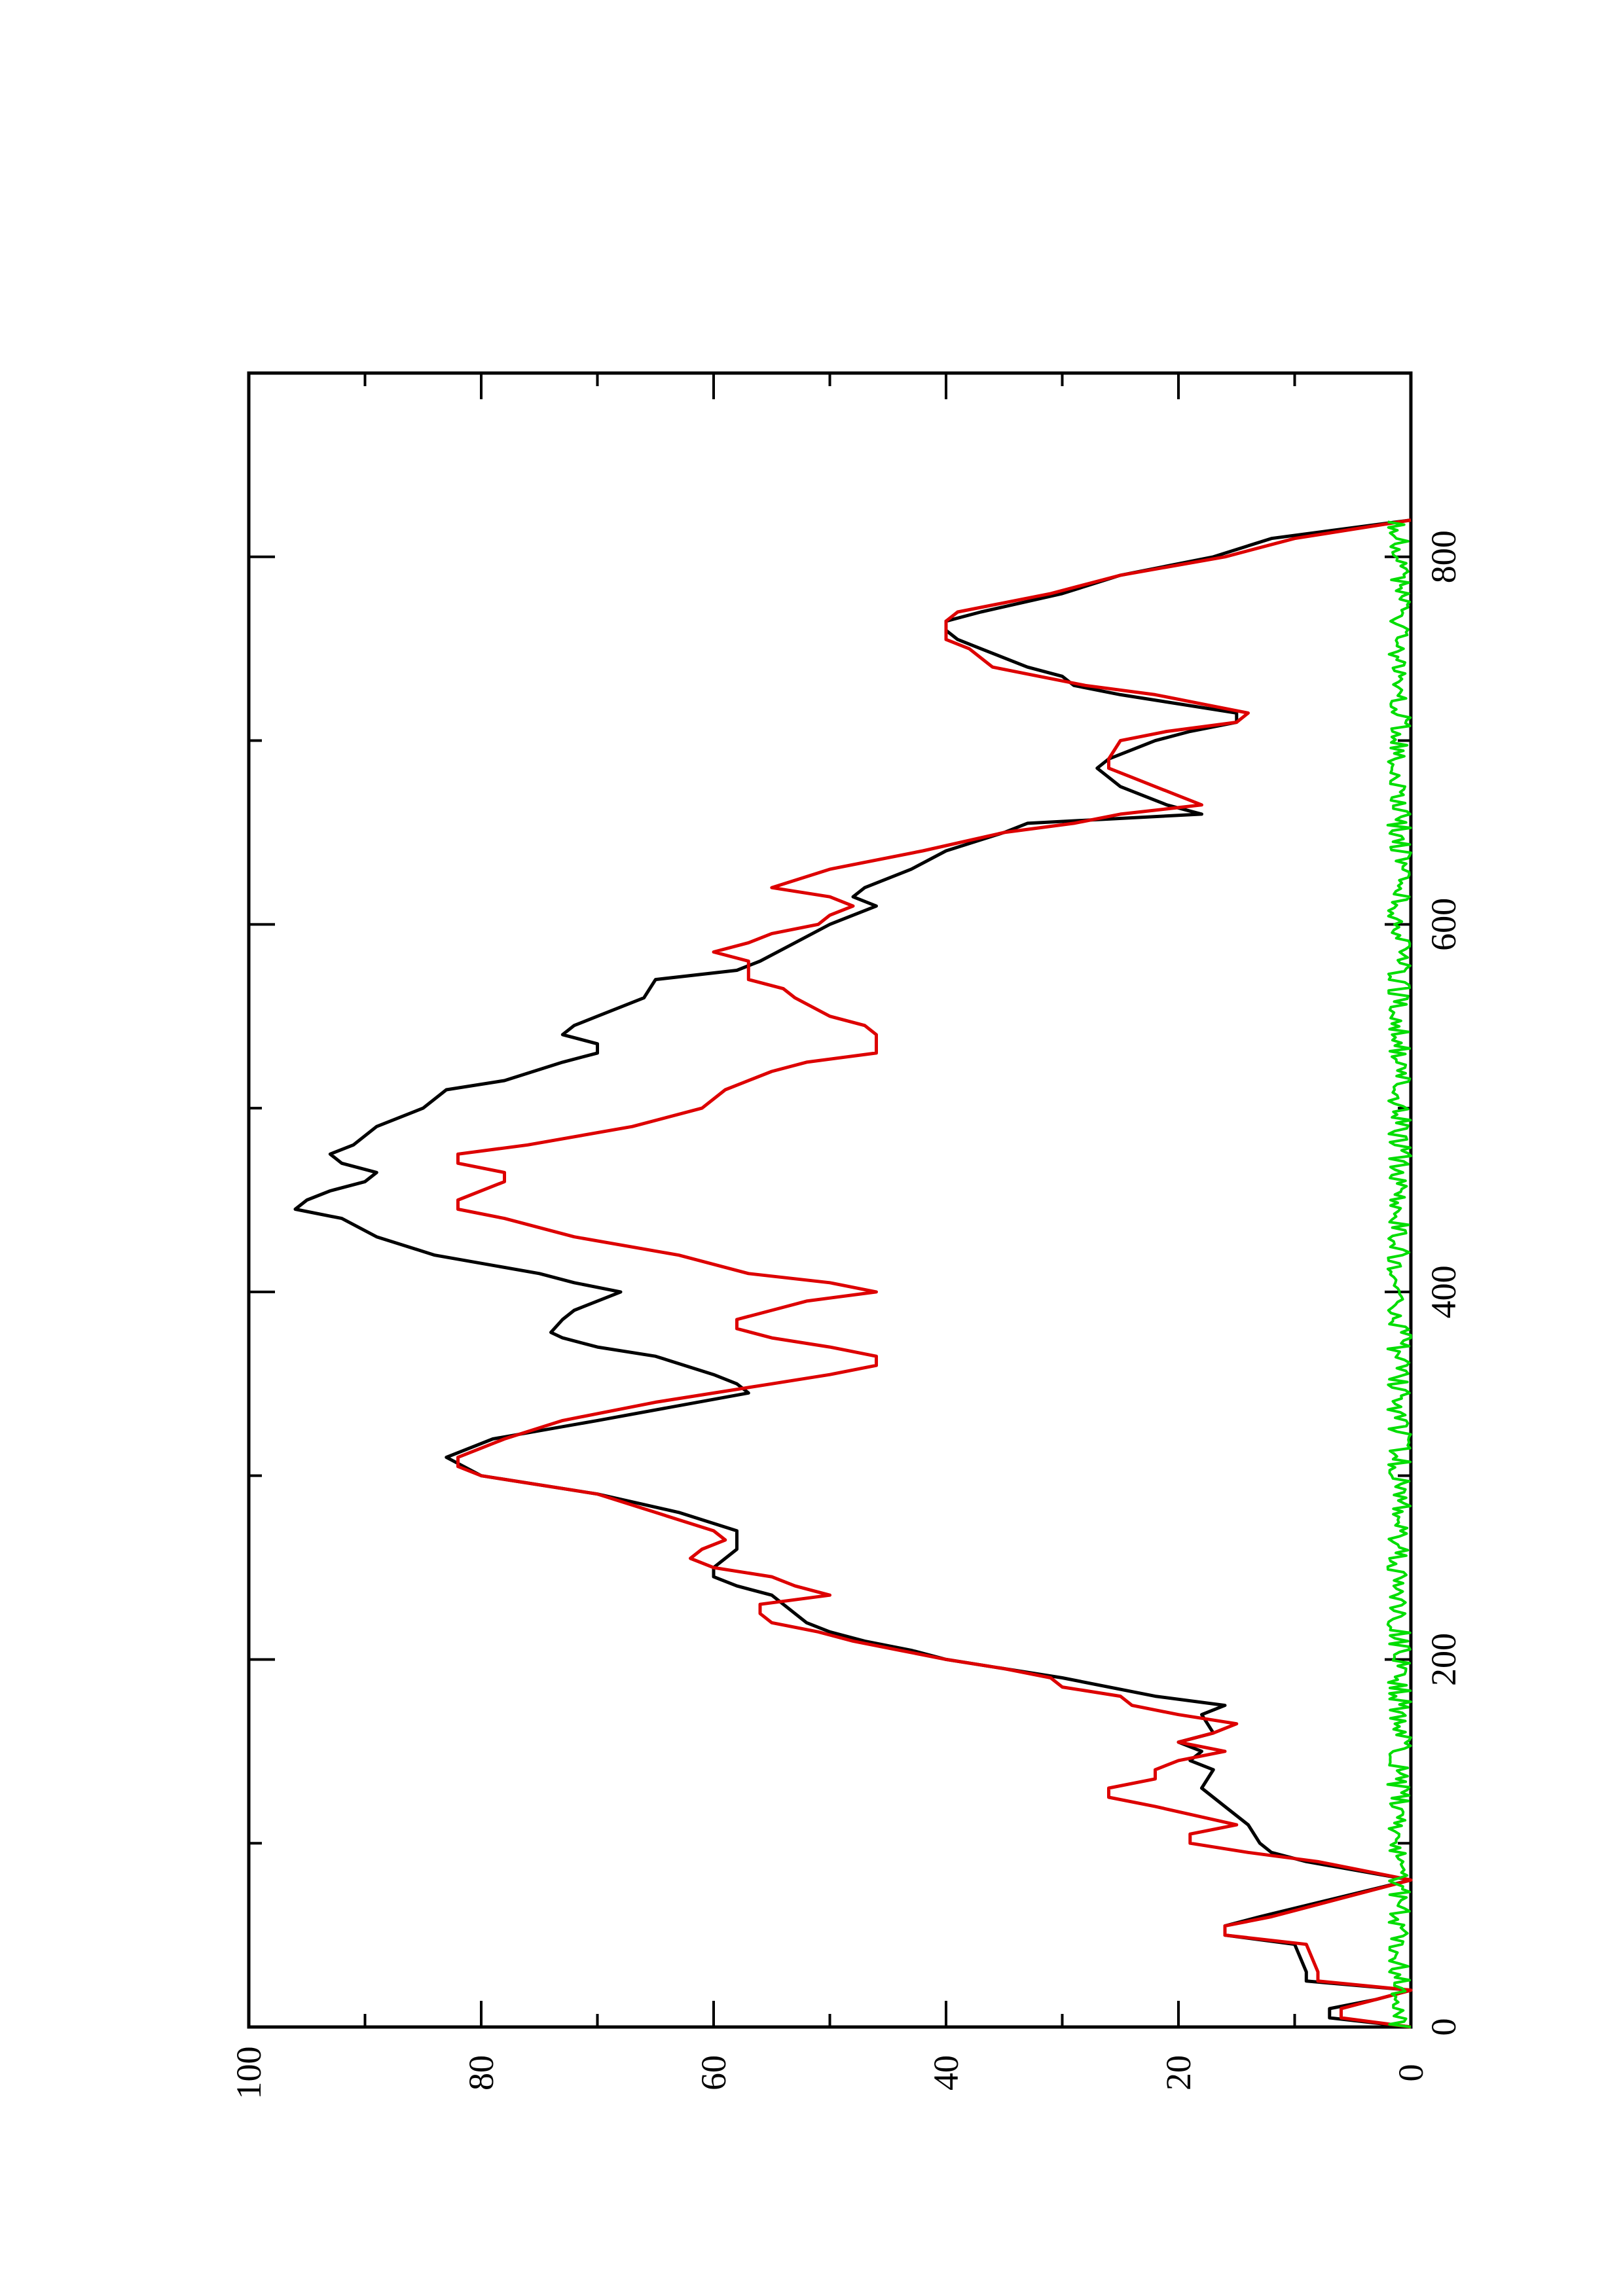  I want to click on x-tick-label: 0, so click(1443, 2027).